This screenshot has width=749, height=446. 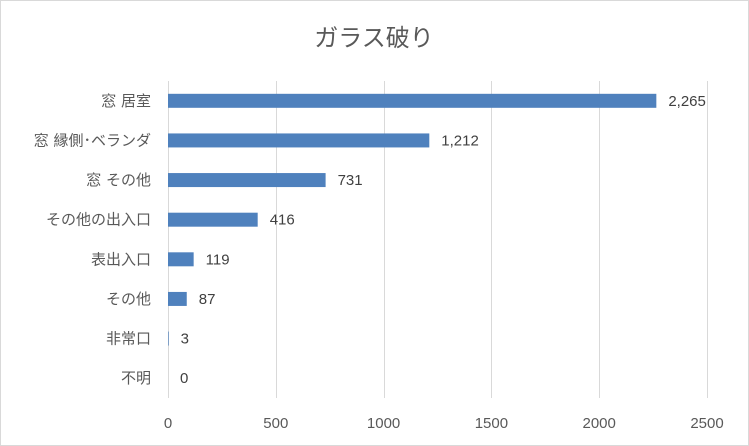 What do you see at coordinates (218, 259) in the screenshot?
I see `data-label: 119` at bounding box center [218, 259].